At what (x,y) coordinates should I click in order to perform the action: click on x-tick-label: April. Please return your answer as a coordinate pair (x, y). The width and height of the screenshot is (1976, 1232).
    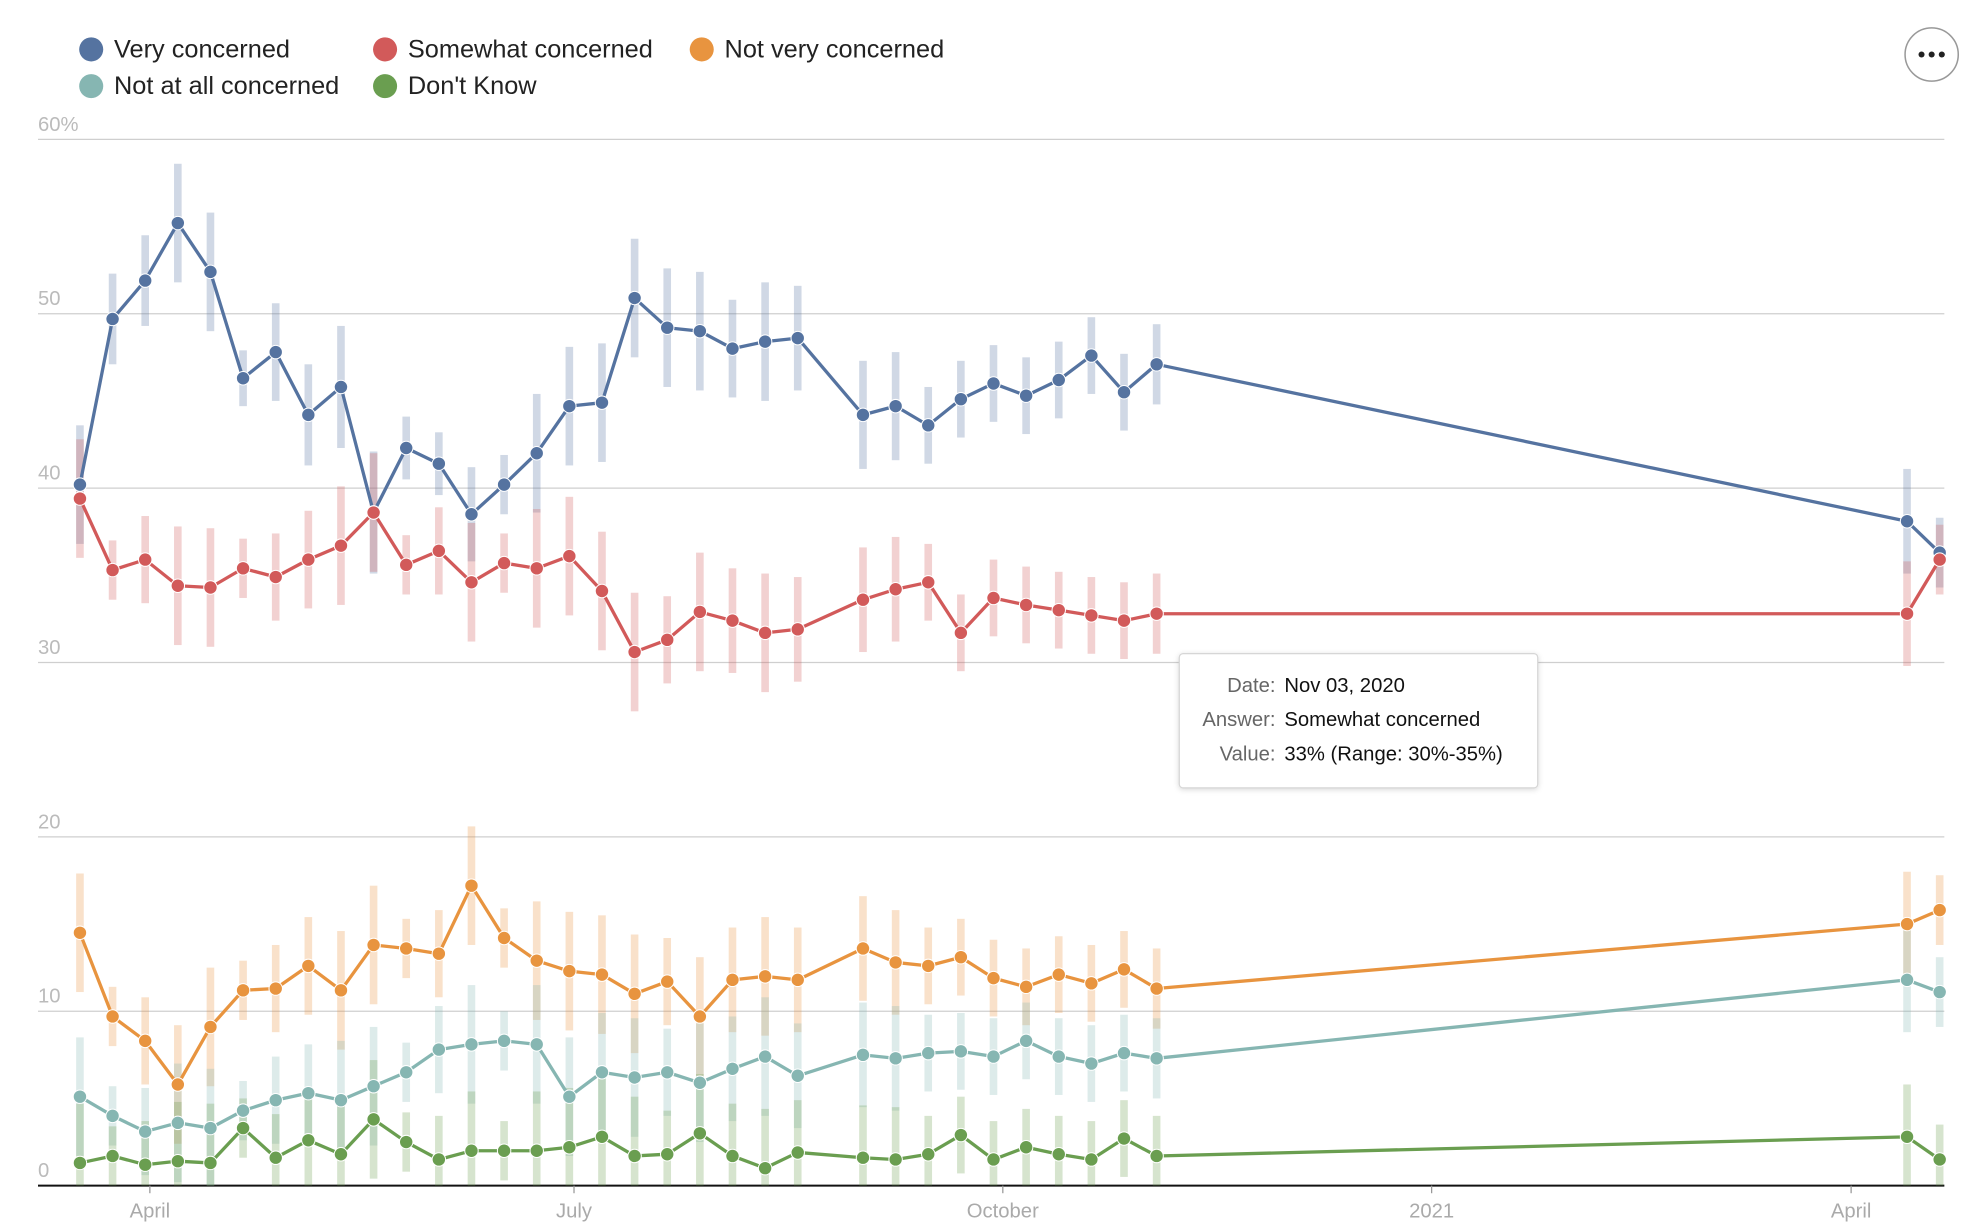
    Looking at the image, I should click on (1851, 1212).